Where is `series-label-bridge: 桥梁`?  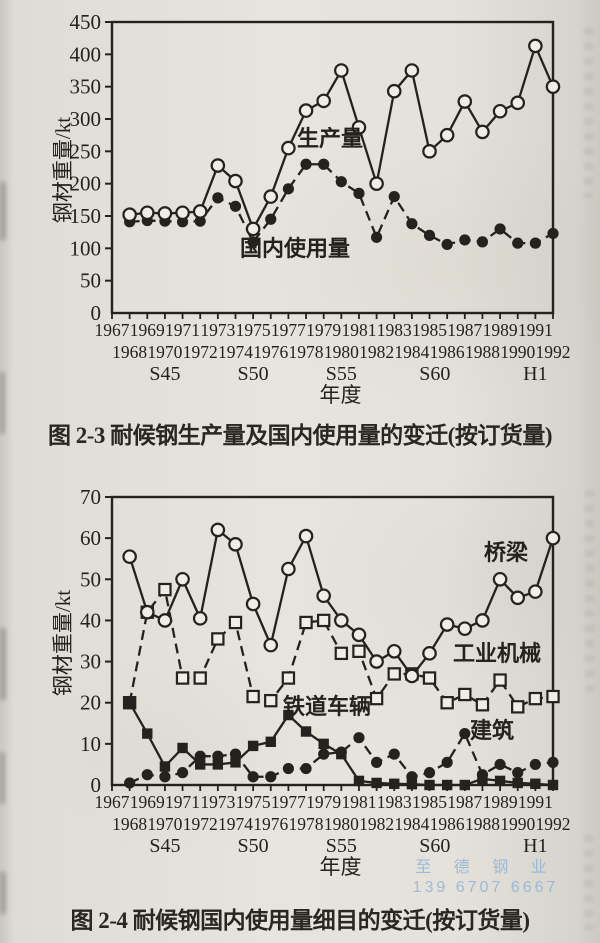
series-label-bridge: 桥梁 is located at coordinates (506, 552).